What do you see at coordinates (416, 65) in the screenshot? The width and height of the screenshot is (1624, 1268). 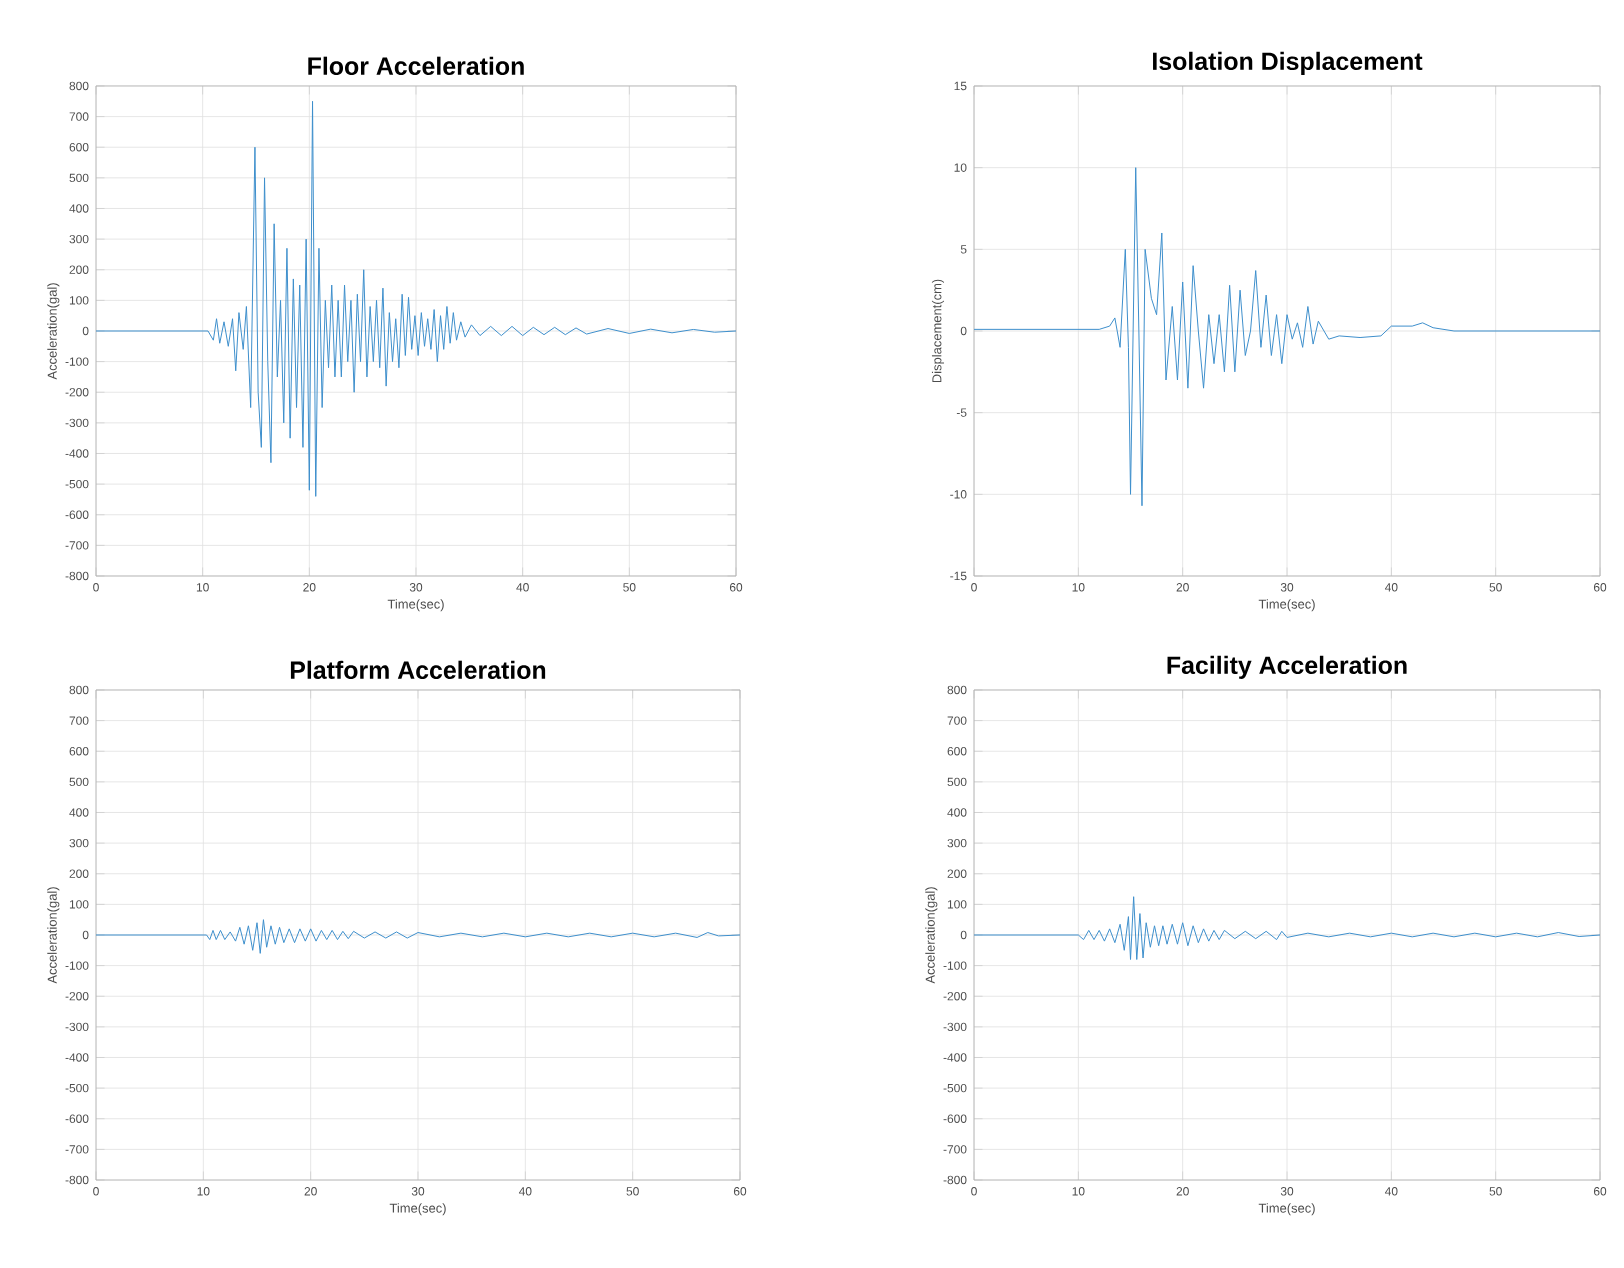 I see `chart-title: Floor Acceleration` at bounding box center [416, 65].